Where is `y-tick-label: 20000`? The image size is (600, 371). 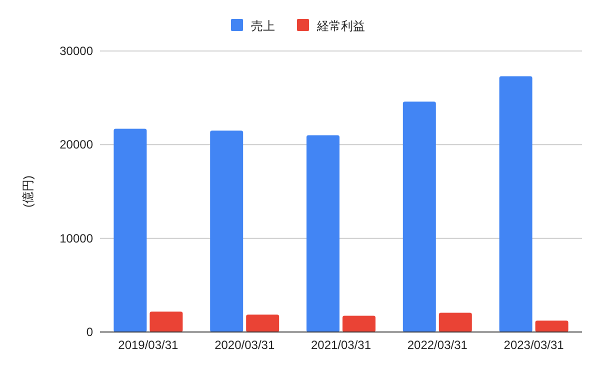
y-tick-label: 20000 is located at coordinates (77, 145).